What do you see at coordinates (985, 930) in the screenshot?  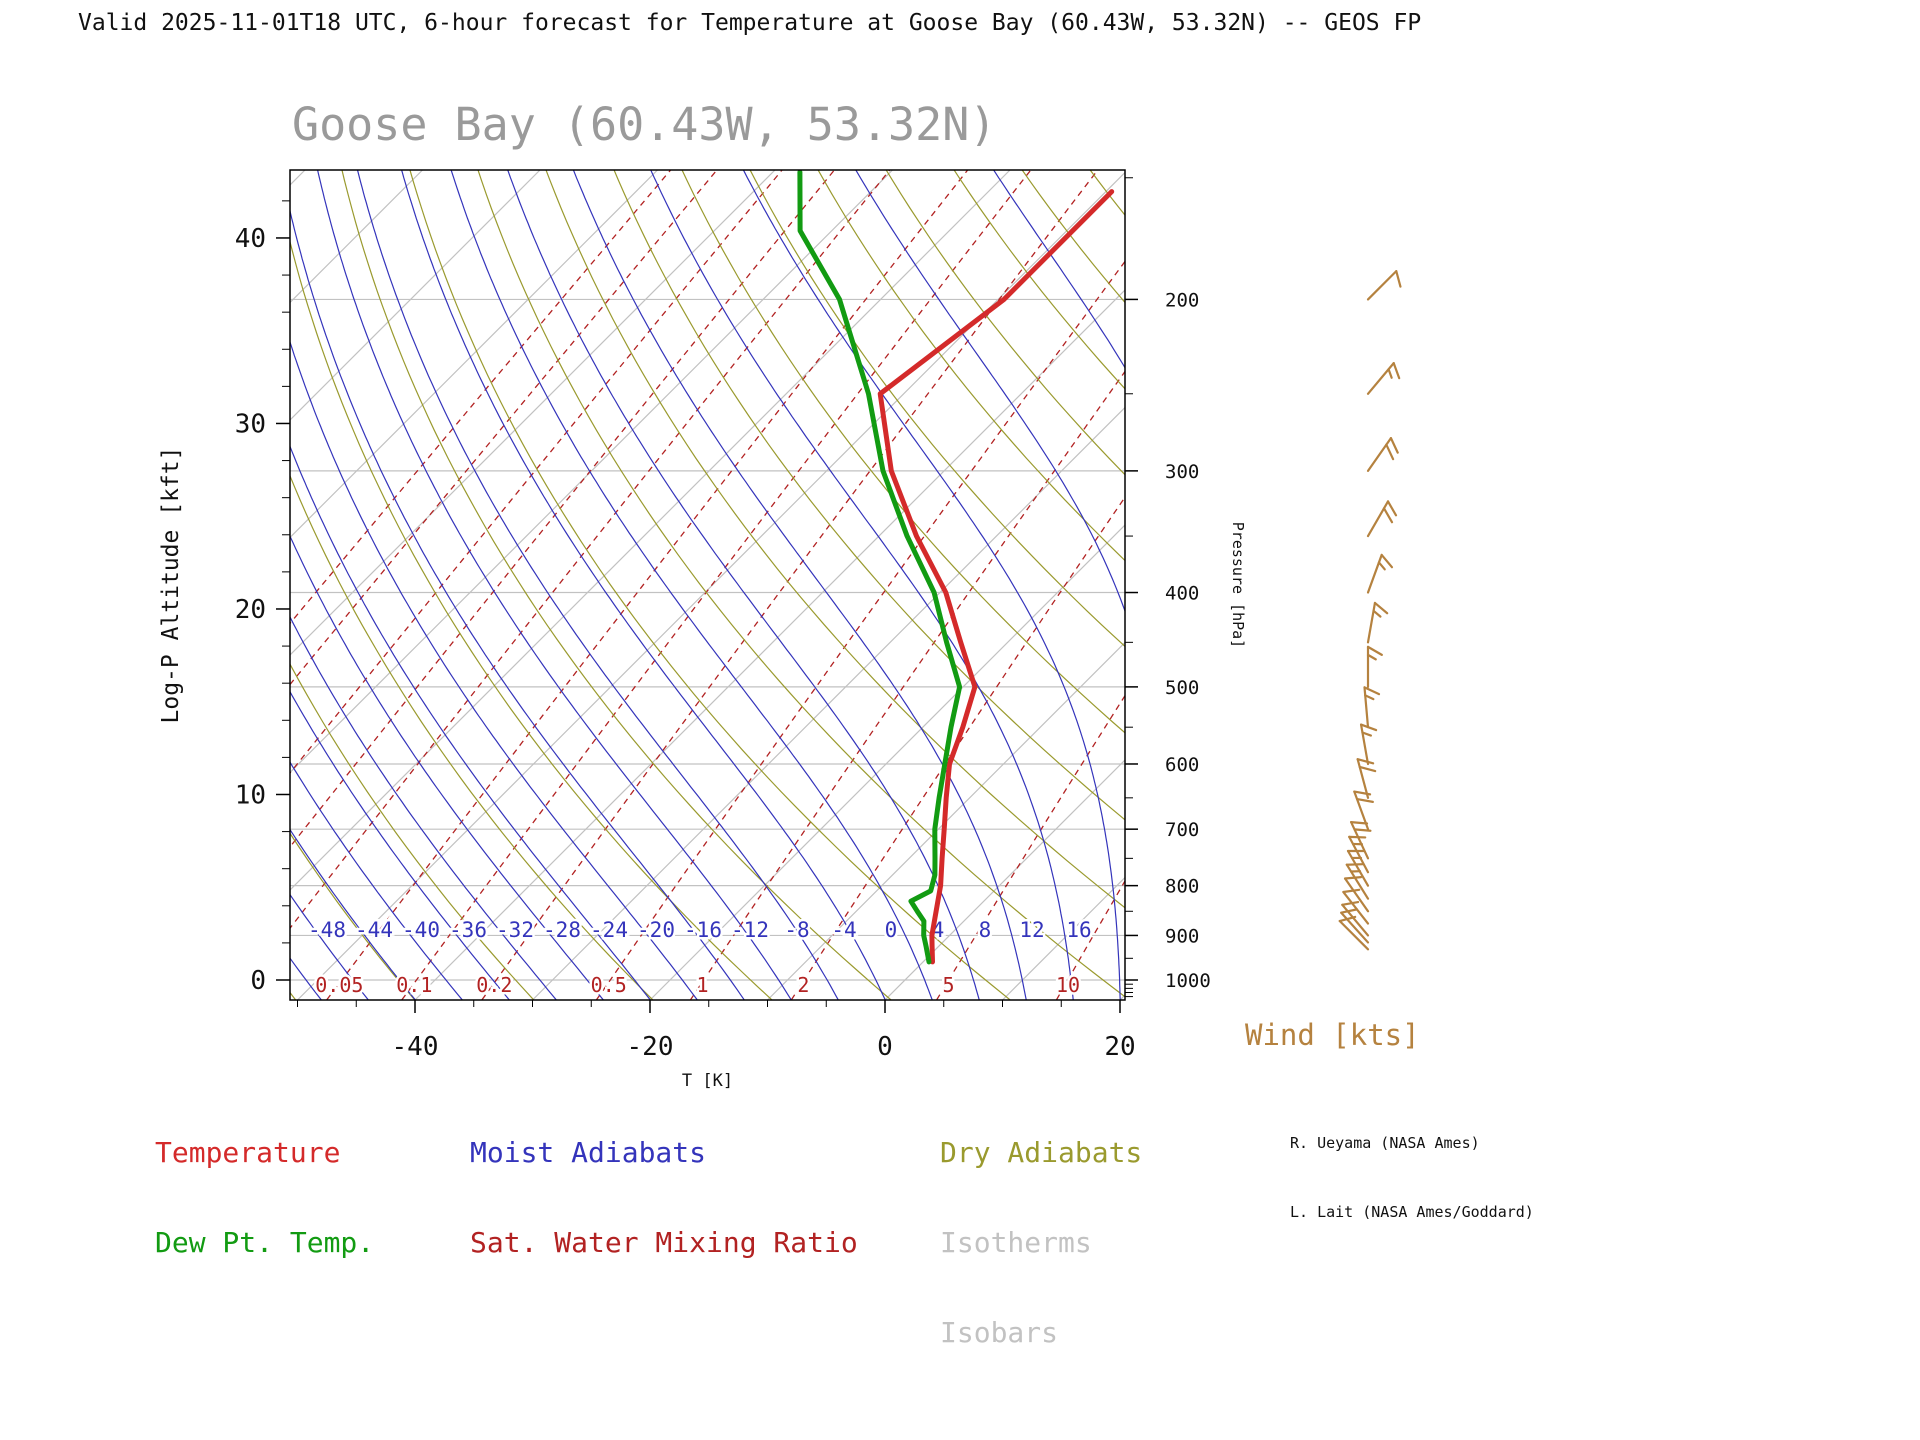 I see `moist-adiabat-label: 8` at bounding box center [985, 930].